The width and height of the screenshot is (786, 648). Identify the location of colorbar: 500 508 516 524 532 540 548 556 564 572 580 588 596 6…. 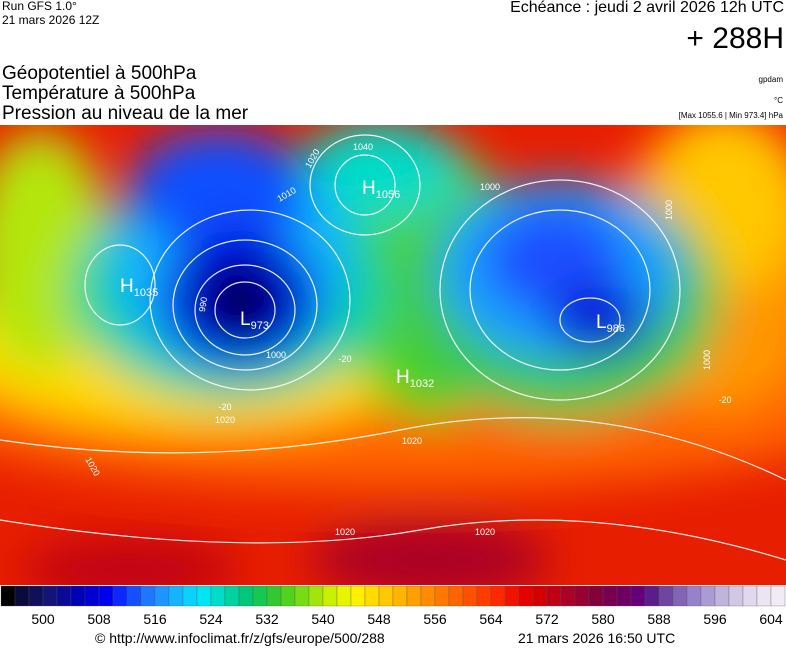
(393, 606).